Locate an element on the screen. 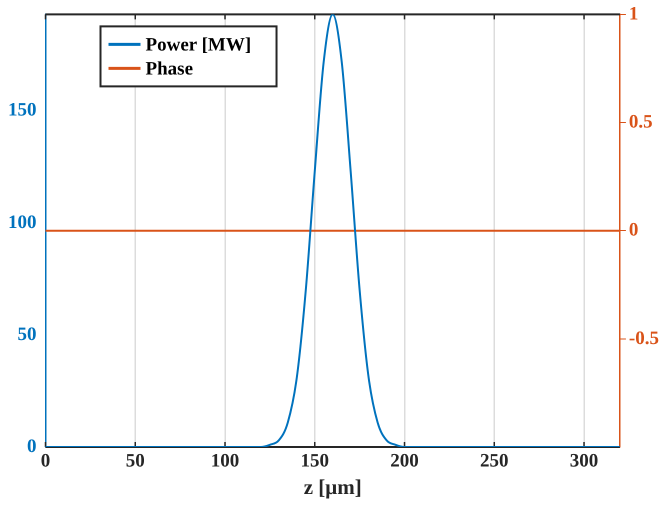 Image resolution: width=672 pixels, height=505 pixels. y2-tick-label: -0.5 is located at coordinates (643, 338).